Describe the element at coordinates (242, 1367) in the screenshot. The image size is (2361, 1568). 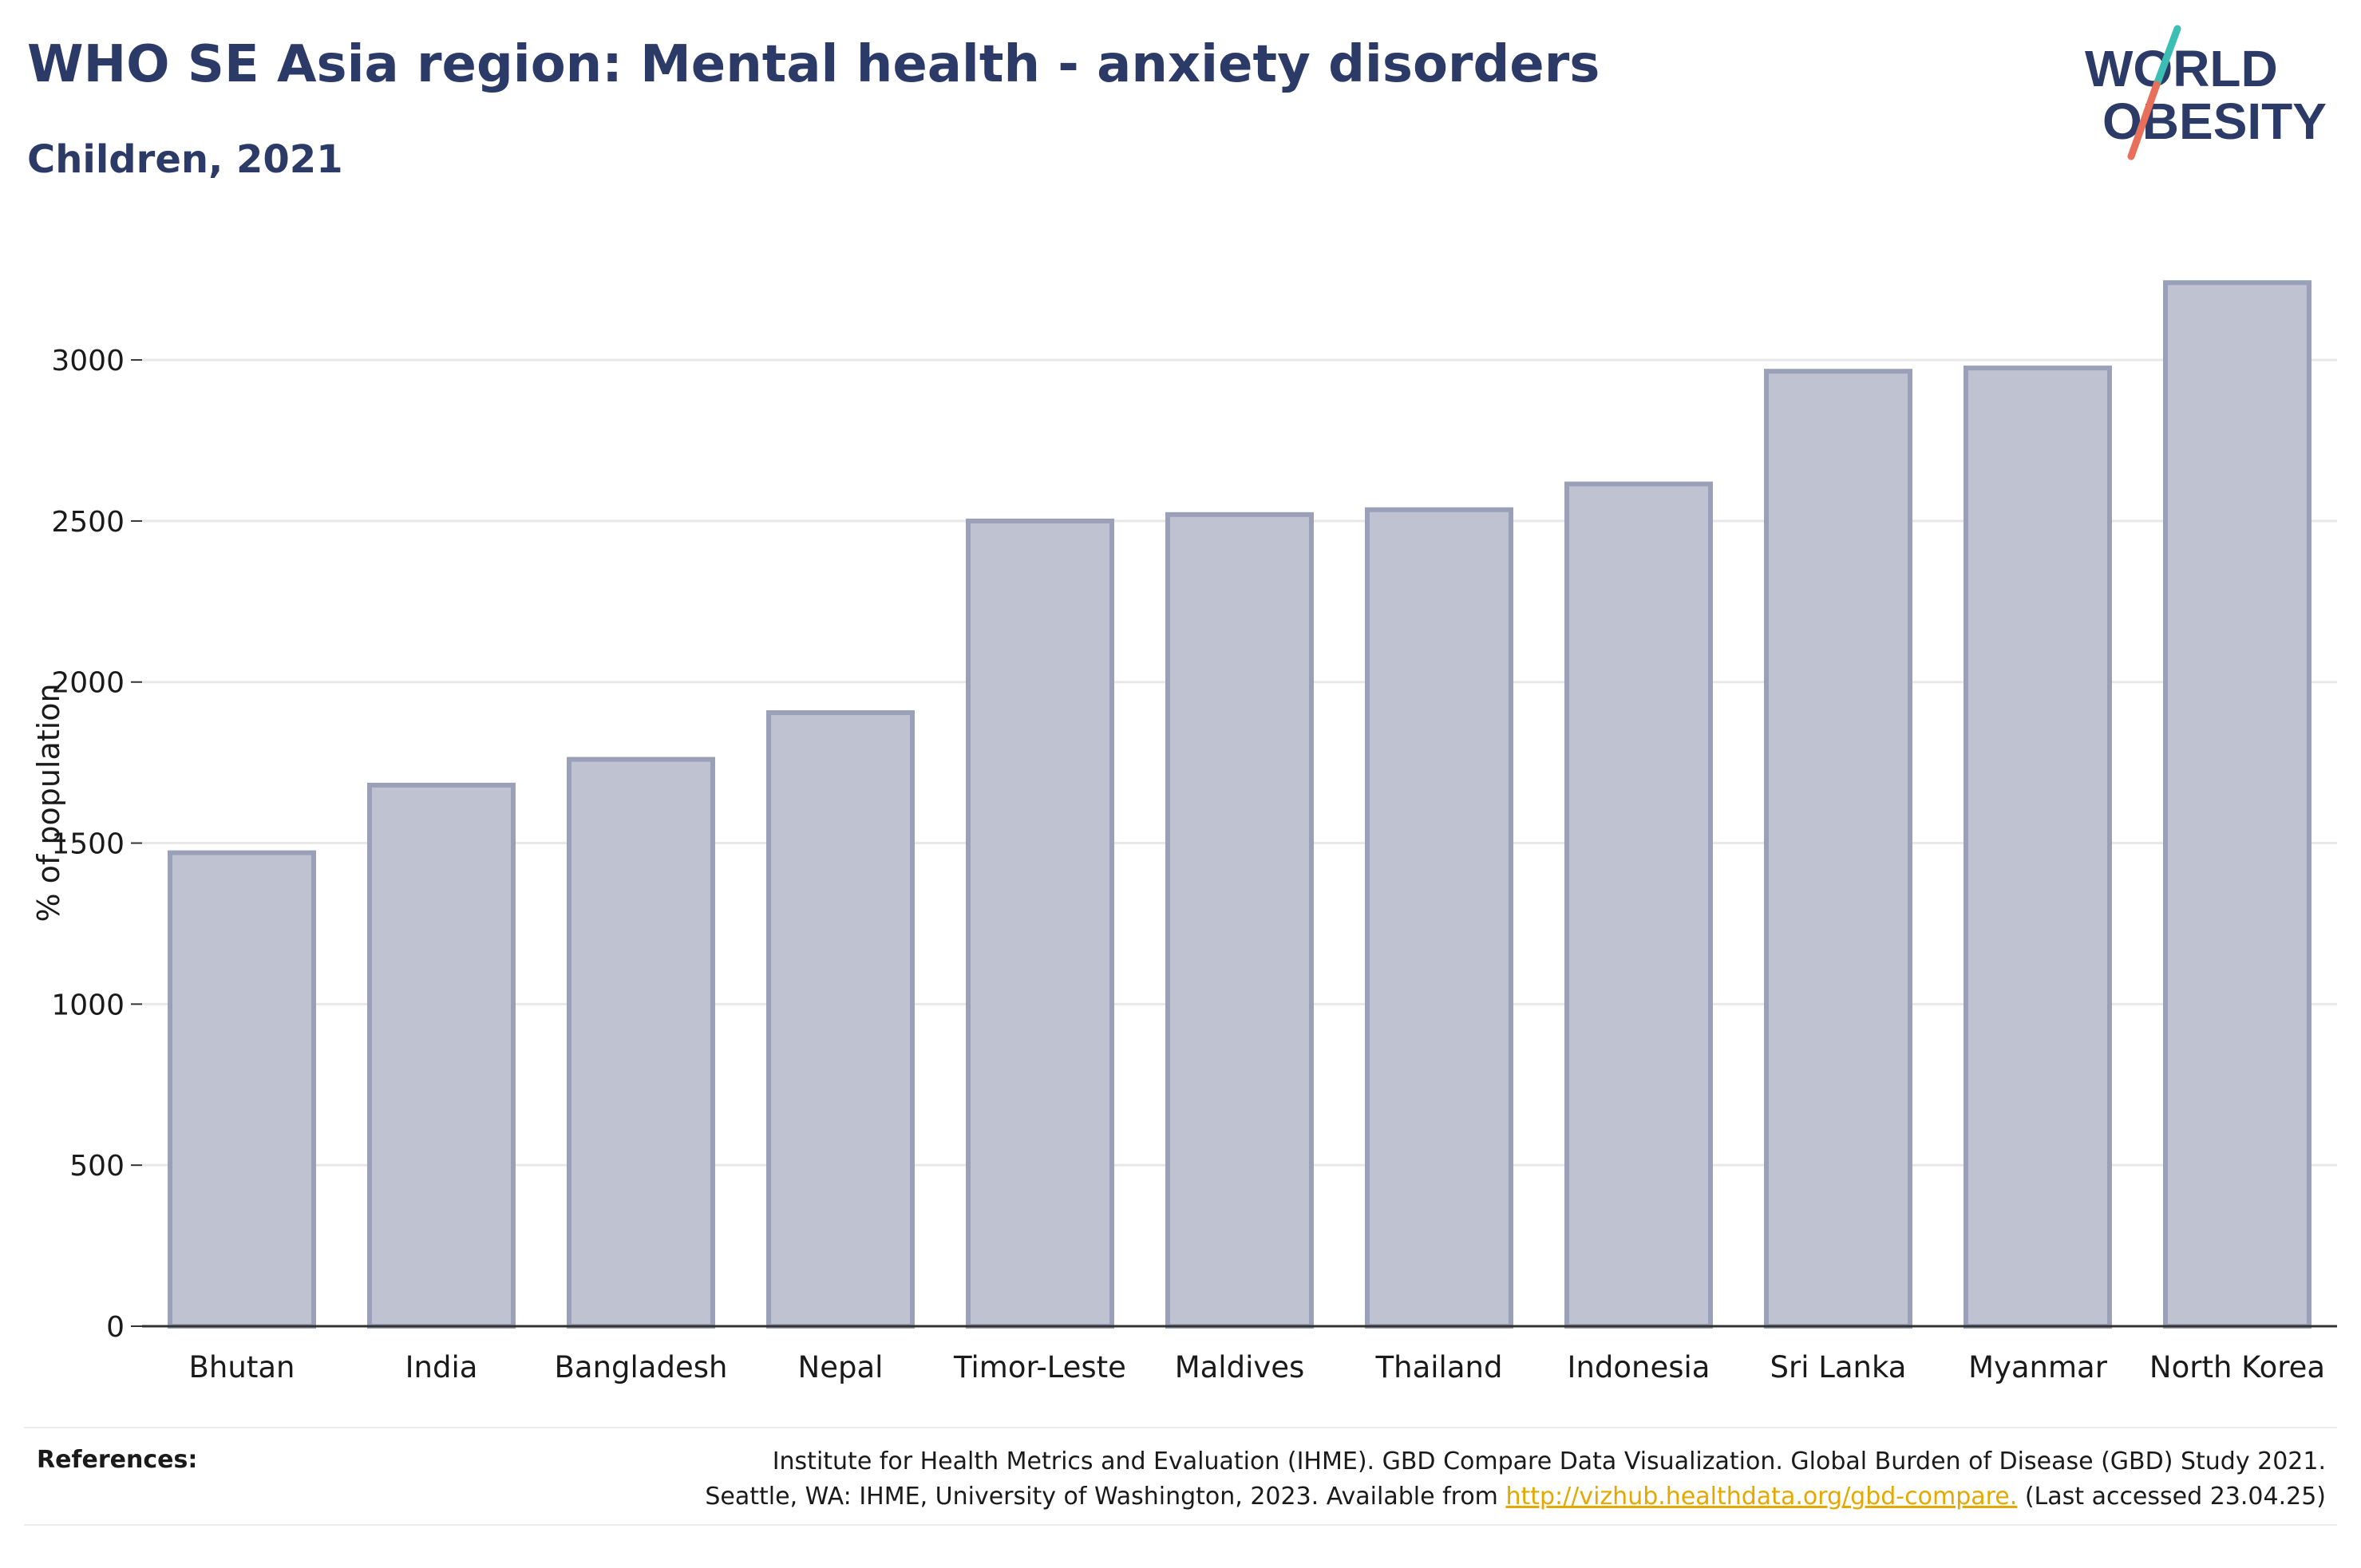
I see `x-tick-label: Bhutan` at that location.